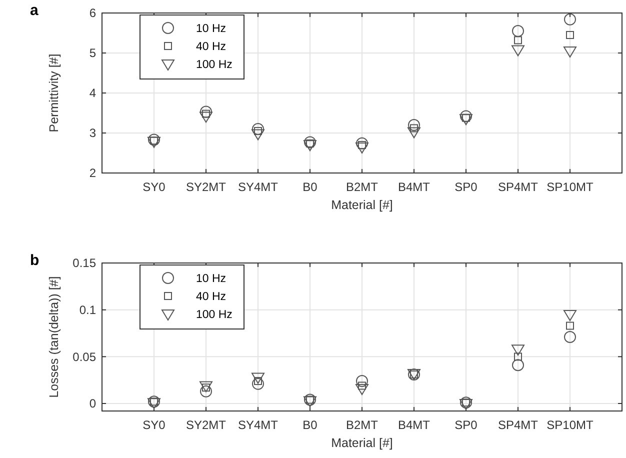 This screenshot has height=458, width=626. I want to click on y-tick-label: 4, so click(92, 93).